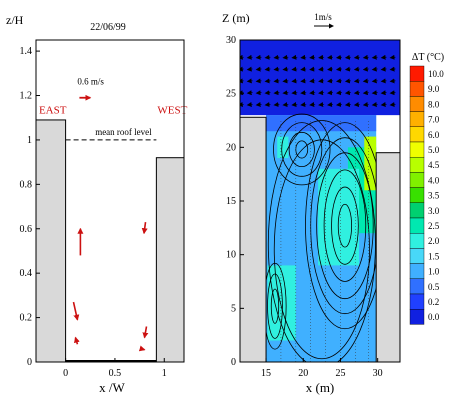 The height and width of the screenshot is (405, 451). What do you see at coordinates (236, 18) in the screenshot?
I see `right-y-label: Z (m)` at bounding box center [236, 18].